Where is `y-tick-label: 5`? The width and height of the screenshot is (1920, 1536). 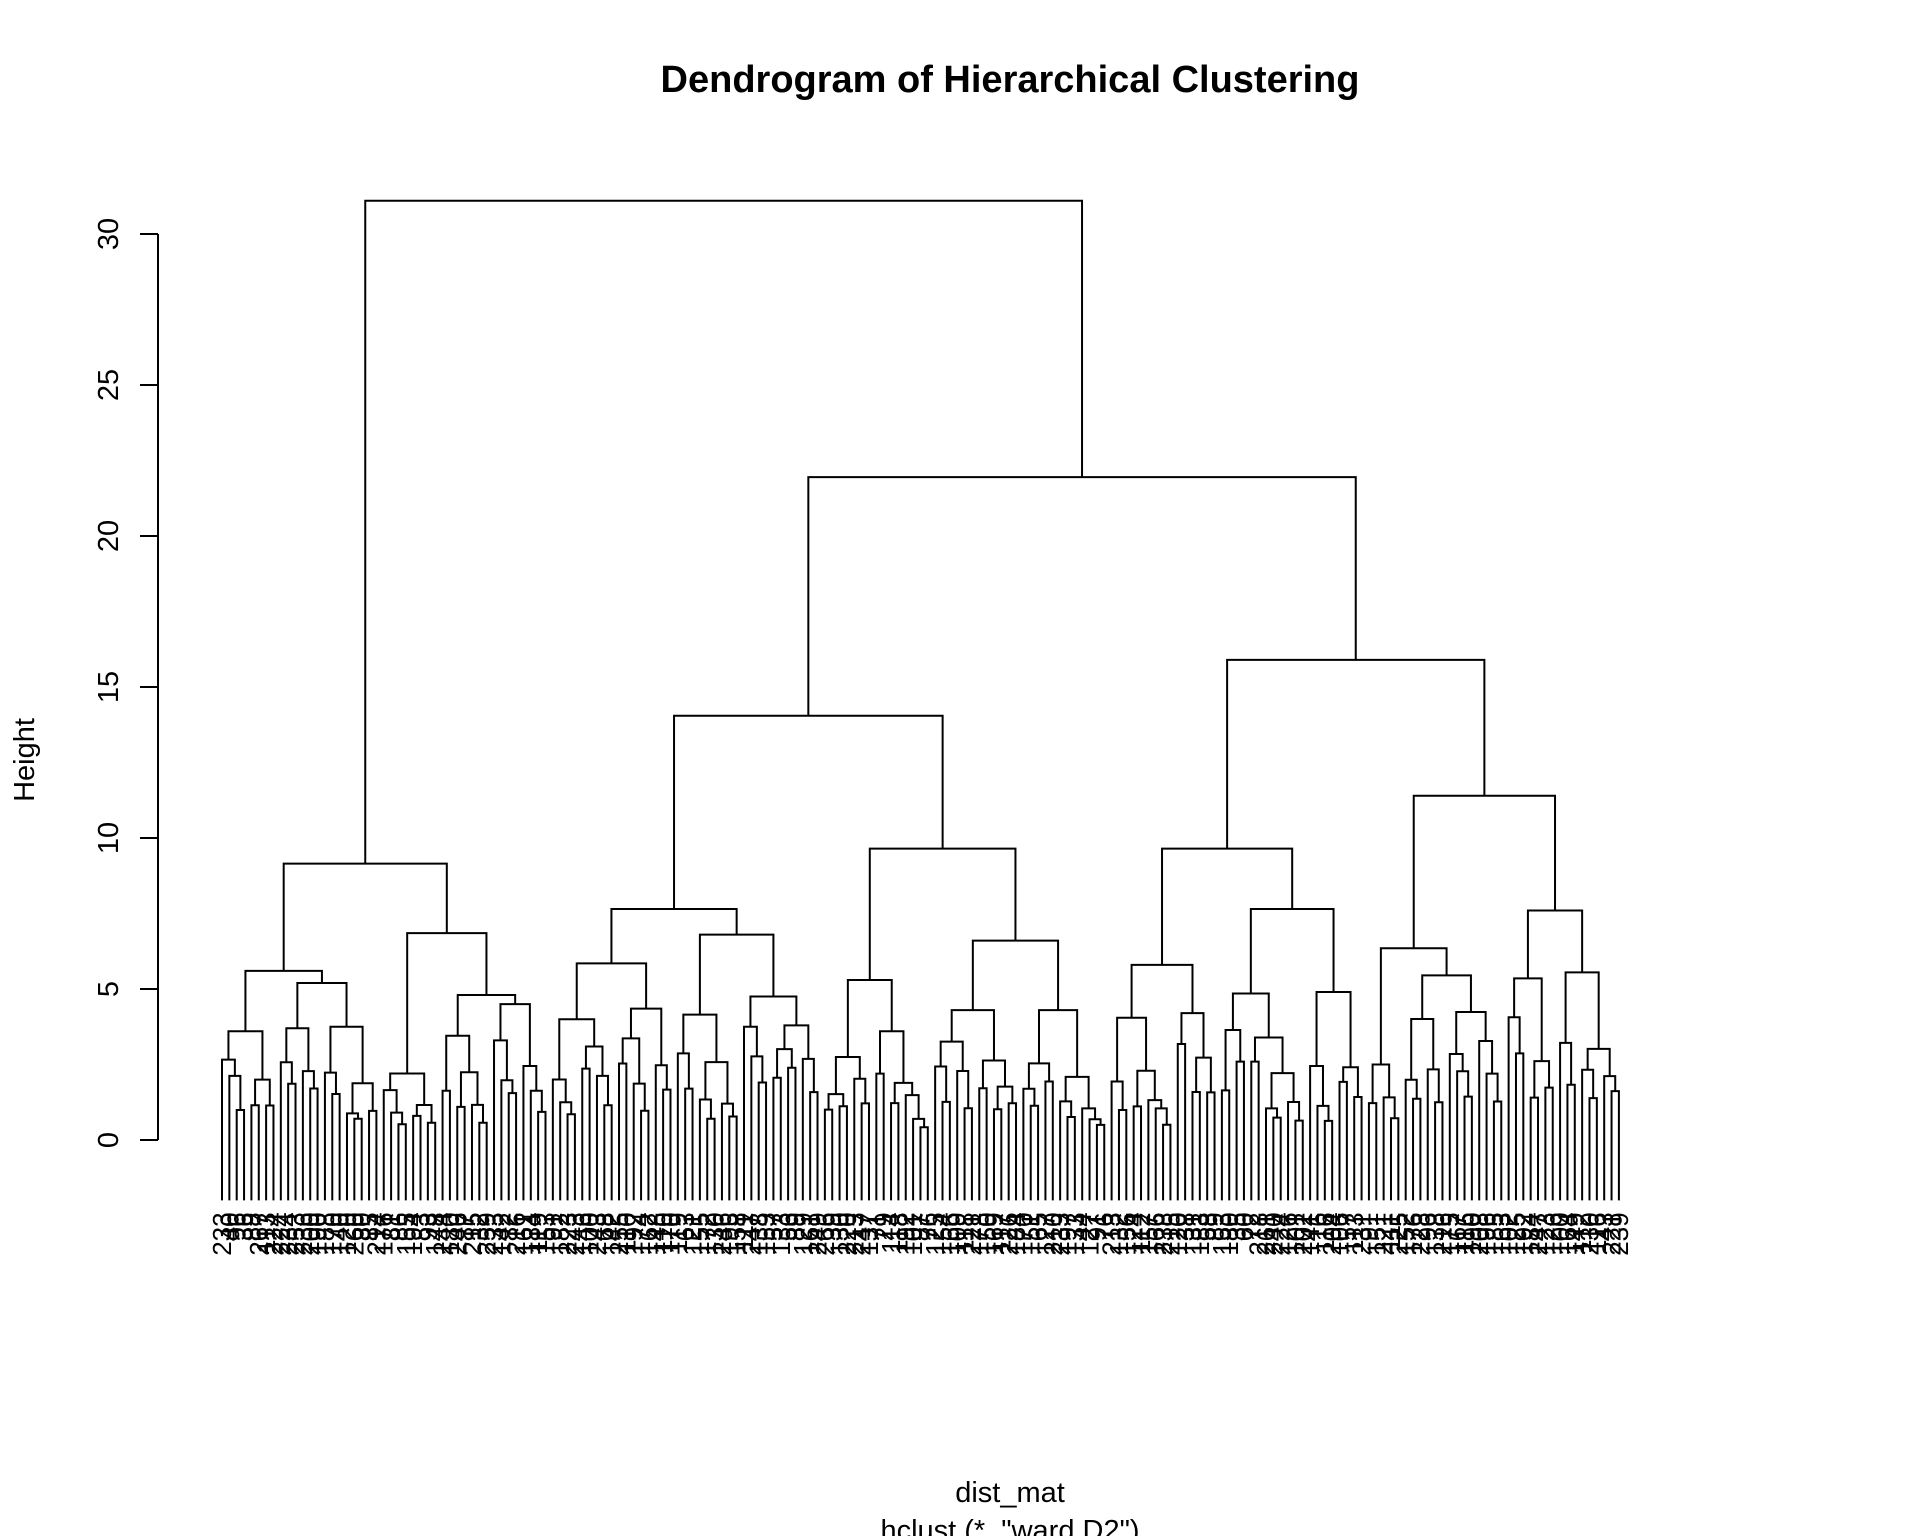 y-tick-label: 5 is located at coordinates (109, 989).